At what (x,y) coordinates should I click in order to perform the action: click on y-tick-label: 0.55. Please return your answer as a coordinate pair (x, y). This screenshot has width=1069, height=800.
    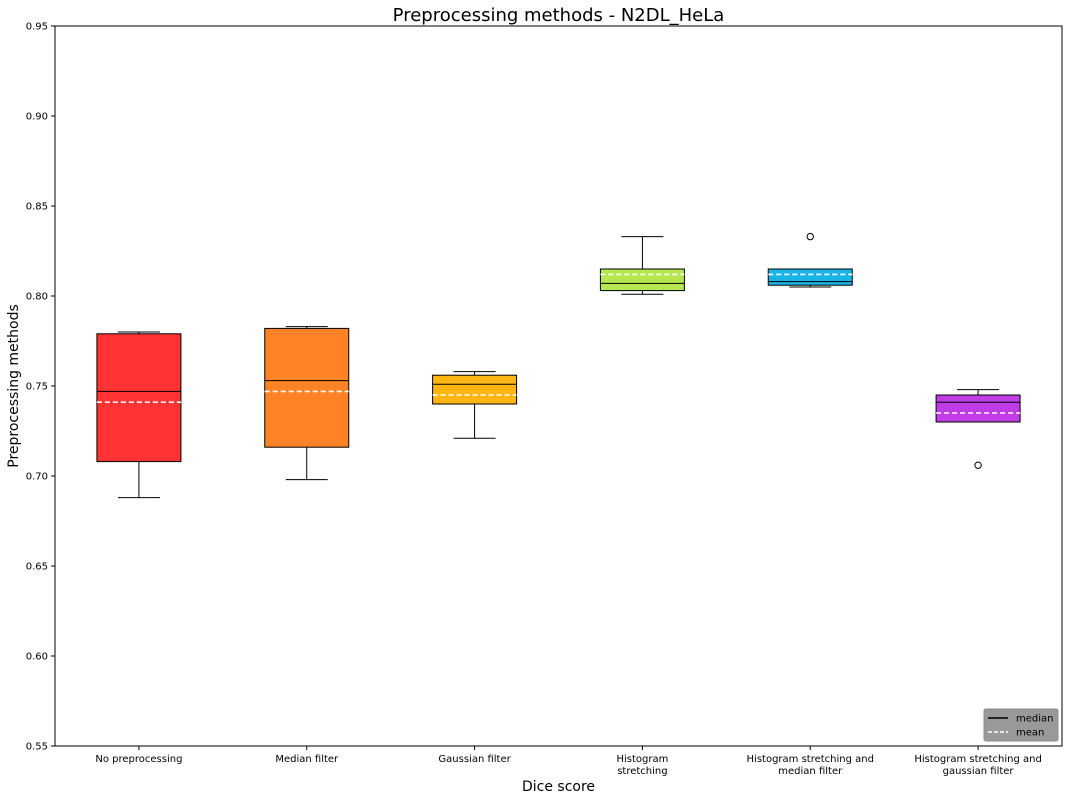
    Looking at the image, I should click on (37, 747).